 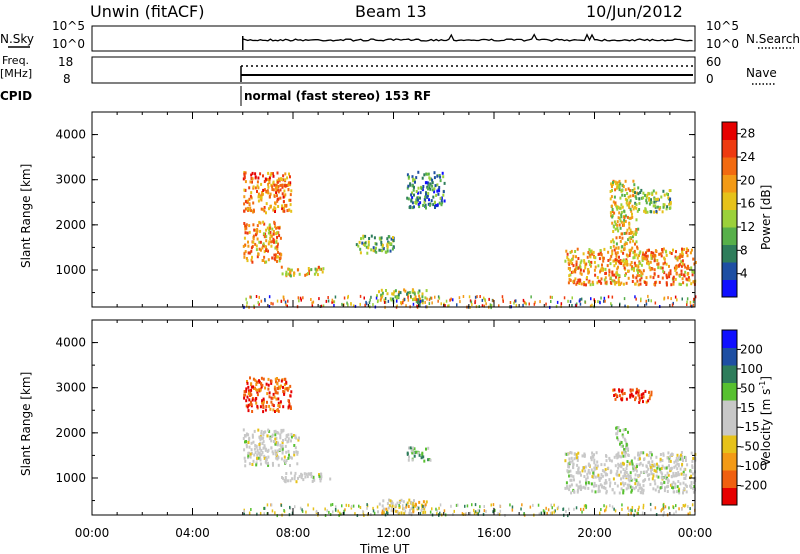 What do you see at coordinates (765, 421) in the screenshot?
I see `velocity-colorbar-label: Velocity [m s-1]` at bounding box center [765, 421].